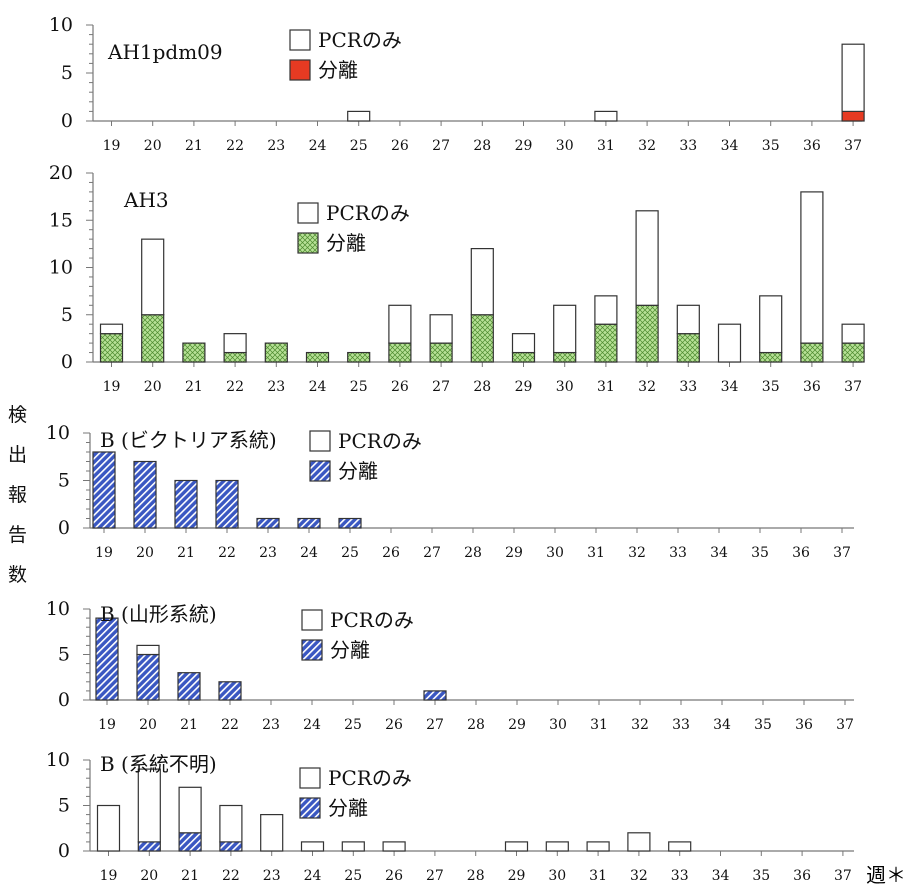  What do you see at coordinates (61, 173) in the screenshot?
I see `y-tick-label: 20` at bounding box center [61, 173].